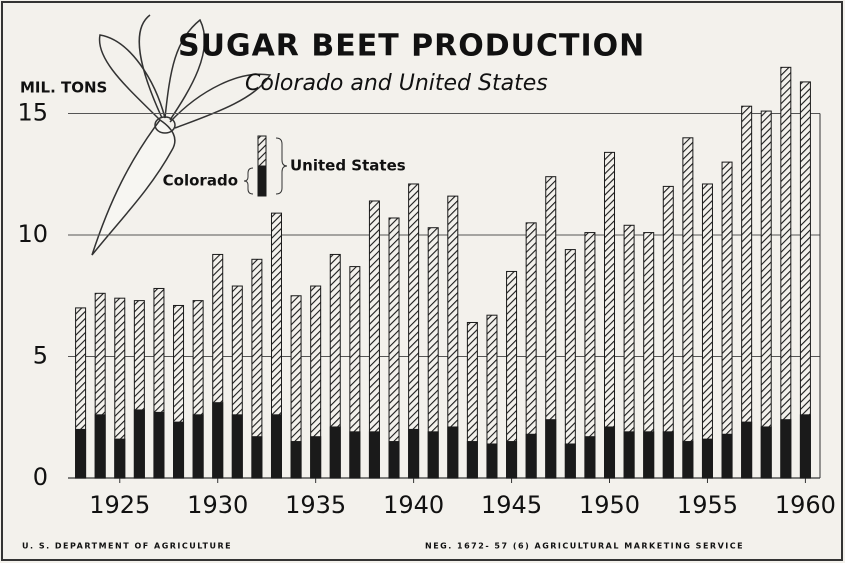 The height and width of the screenshot is (563, 845). Describe the element at coordinates (119, 505) in the screenshot. I see `x-tick-label: 1925` at that location.